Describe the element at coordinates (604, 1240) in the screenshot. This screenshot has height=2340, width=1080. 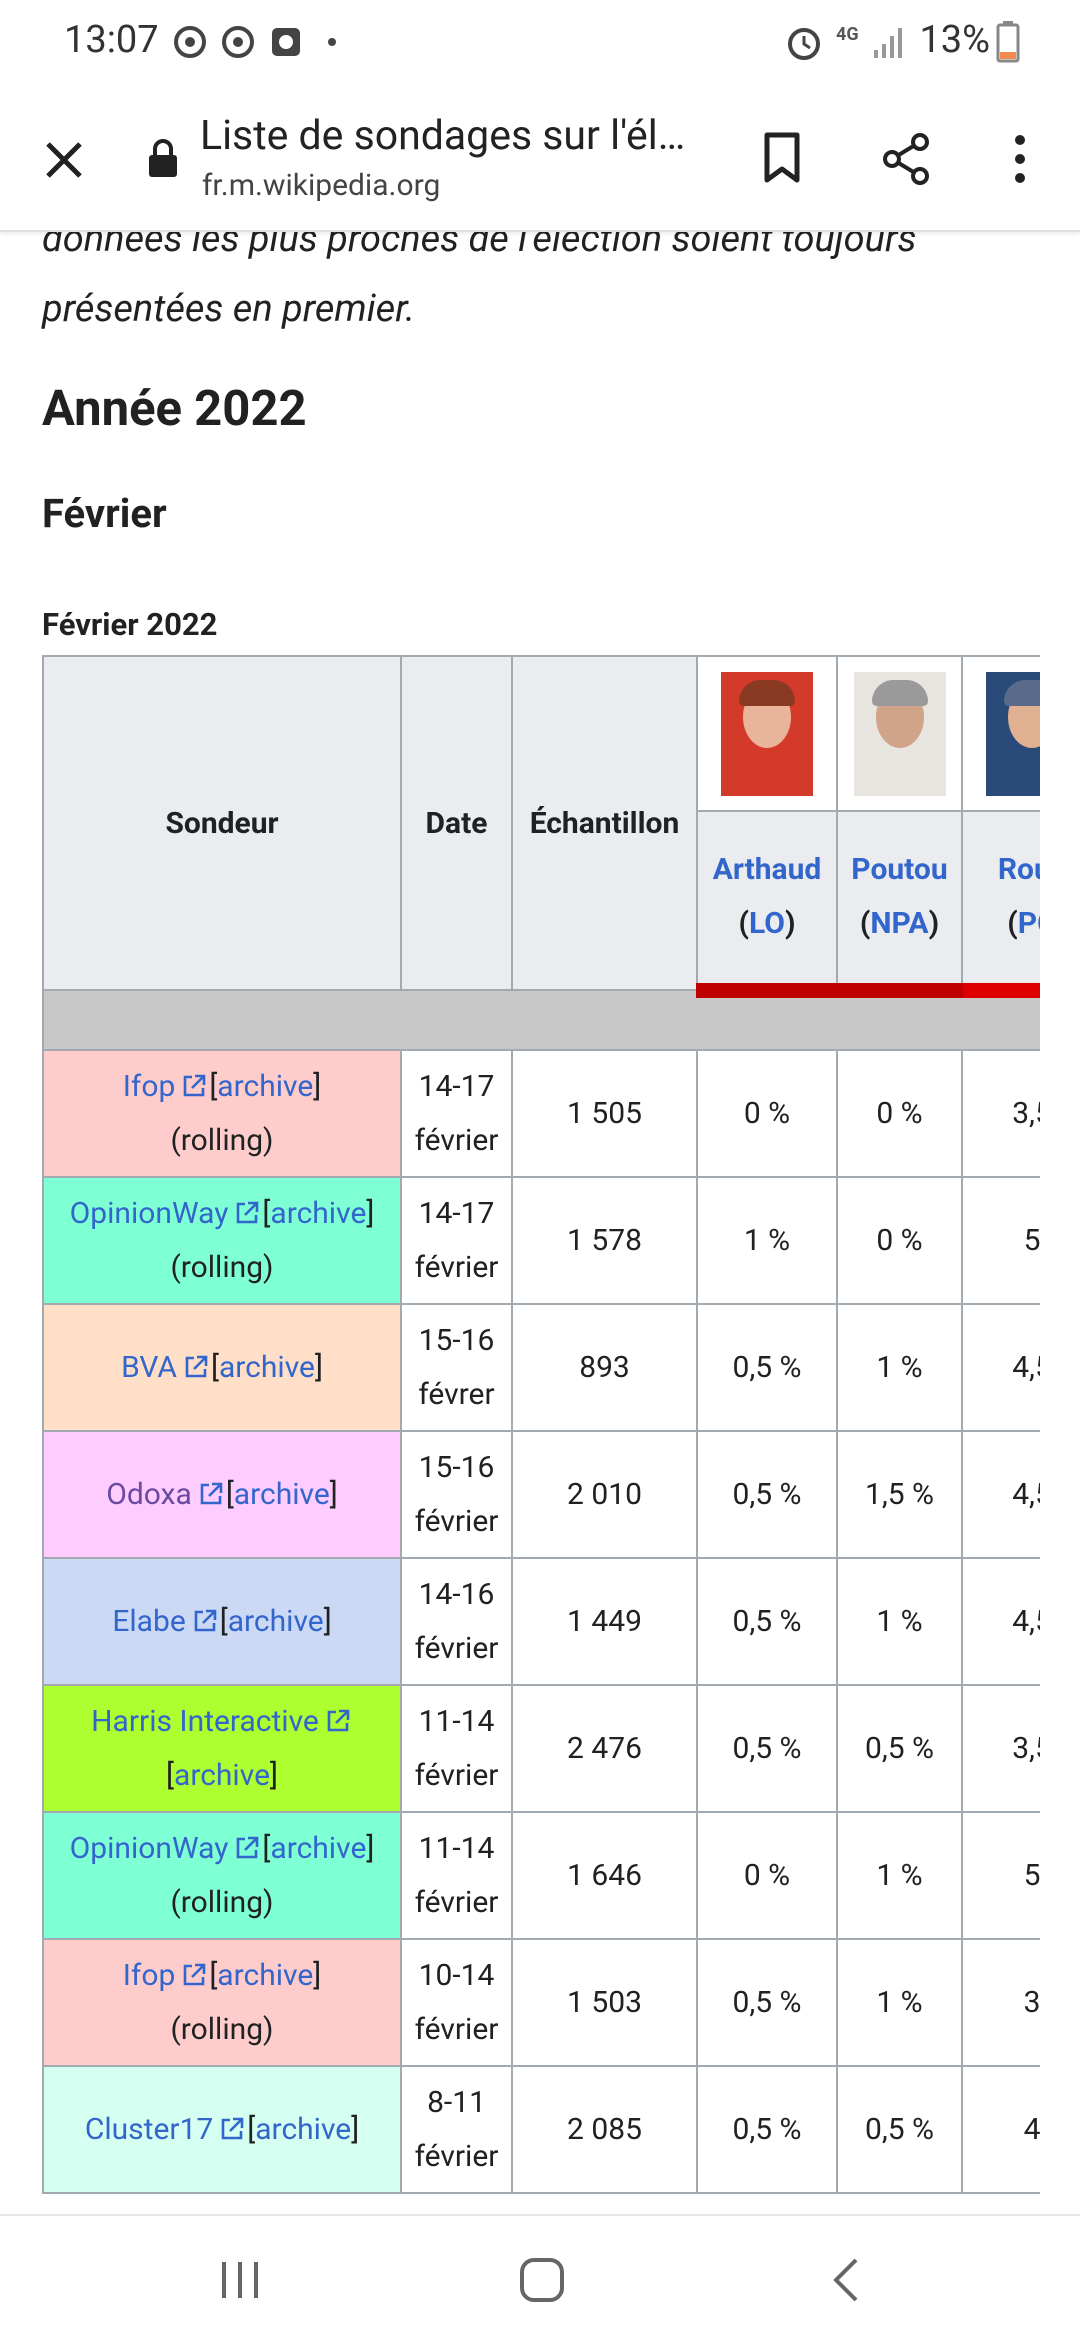
I see `sample-cell: 1 578` at that location.